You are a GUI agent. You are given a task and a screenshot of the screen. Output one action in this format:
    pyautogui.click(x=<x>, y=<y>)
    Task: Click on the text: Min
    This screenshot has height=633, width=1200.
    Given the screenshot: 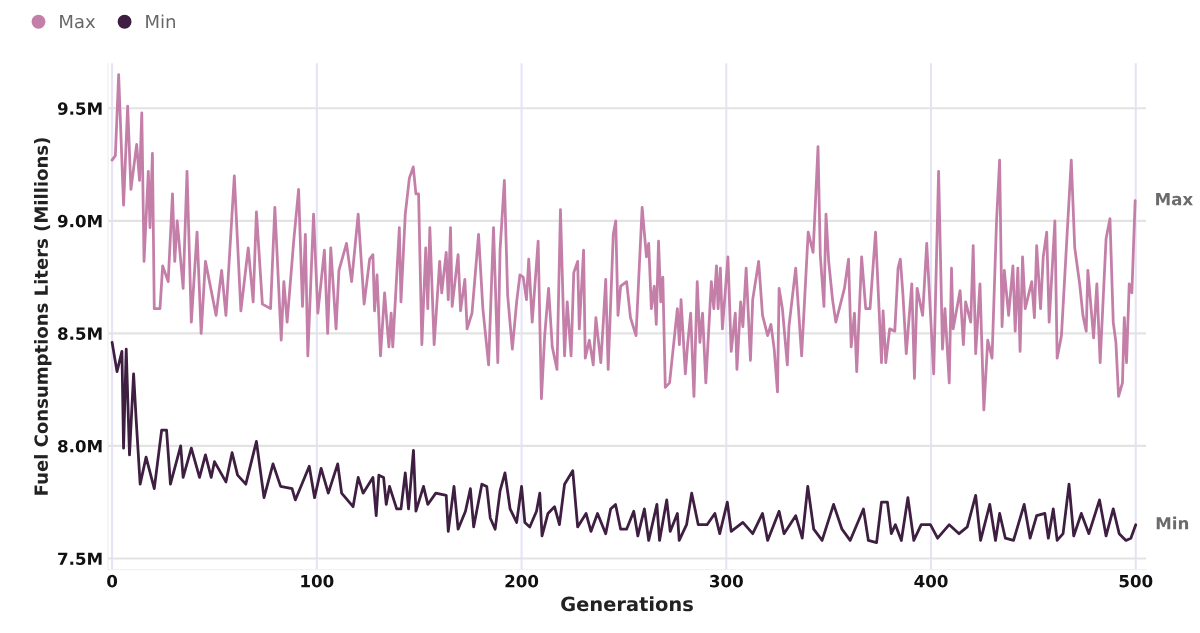 What is the action you would take?
    pyautogui.click(x=1172, y=523)
    